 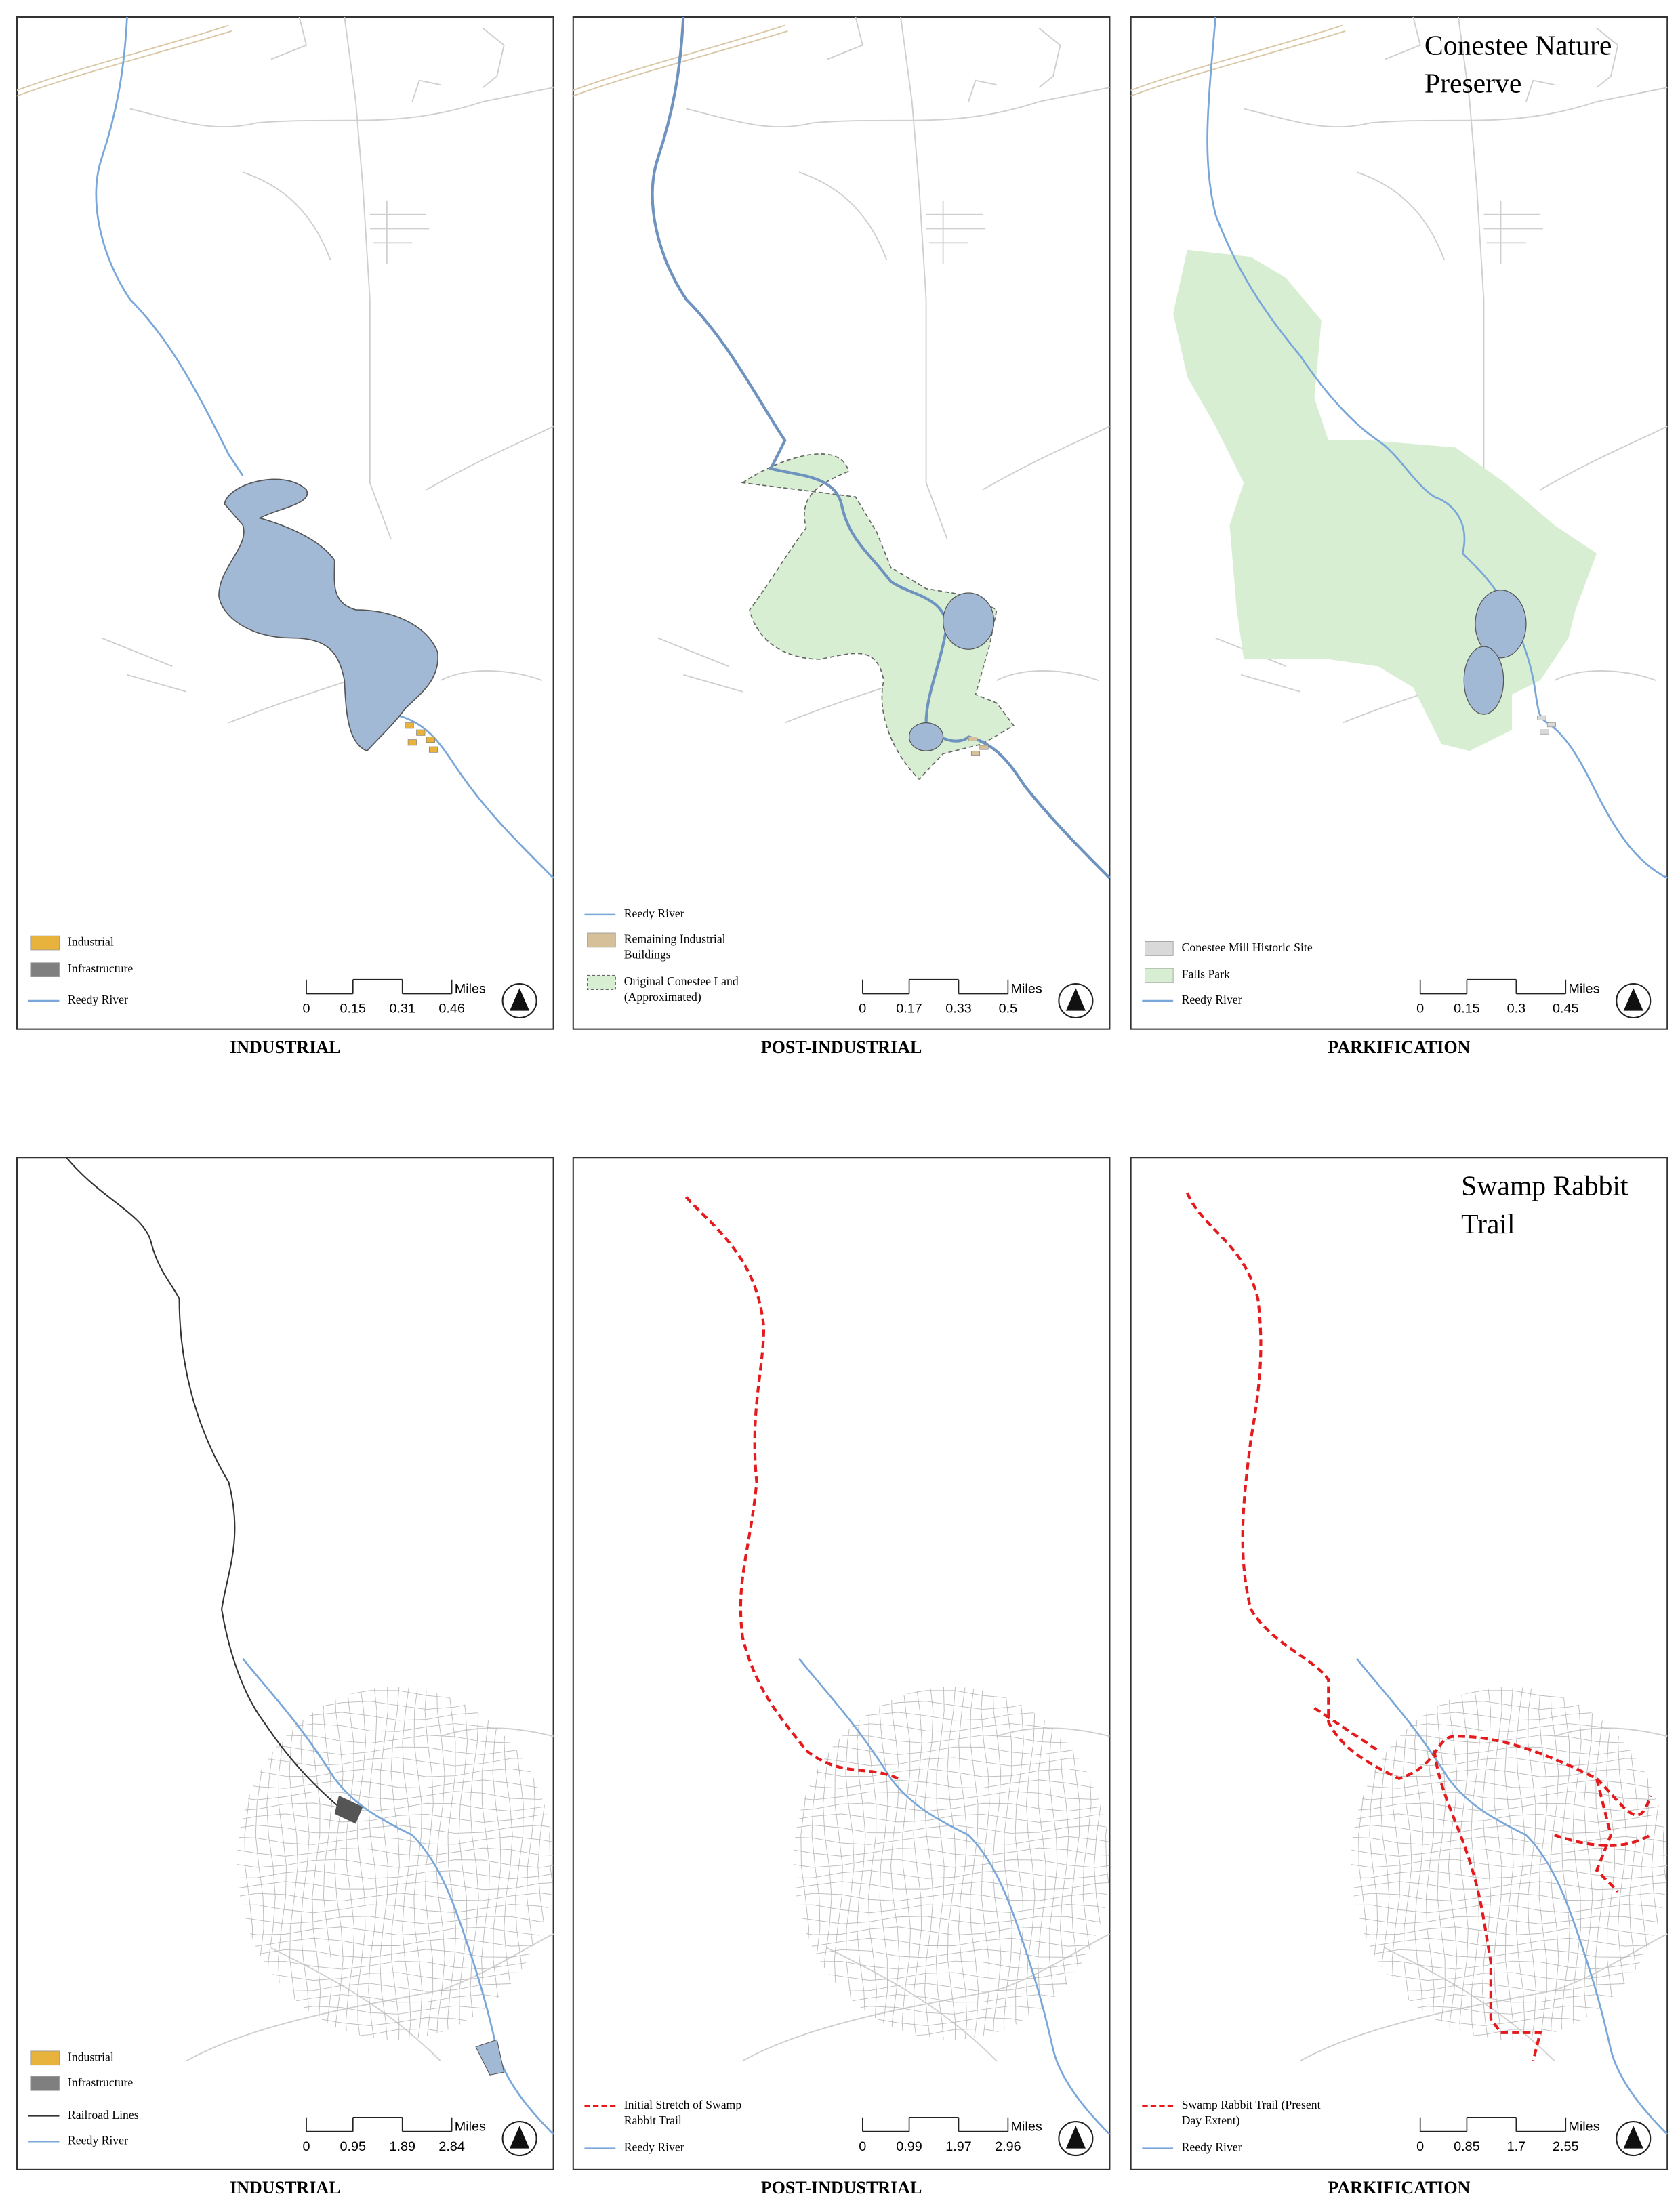 I want to click on scale-label: 0.17, so click(x=909, y=1009).